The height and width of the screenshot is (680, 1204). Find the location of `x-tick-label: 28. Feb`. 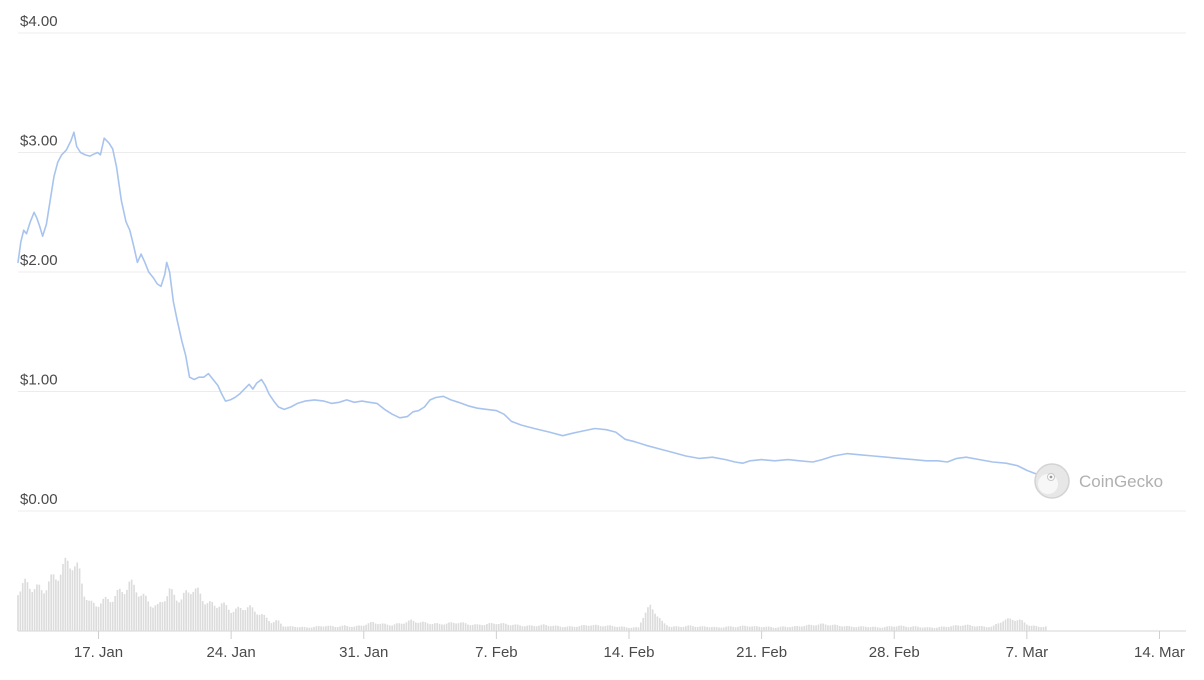

x-tick-label: 28. Feb is located at coordinates (894, 652).